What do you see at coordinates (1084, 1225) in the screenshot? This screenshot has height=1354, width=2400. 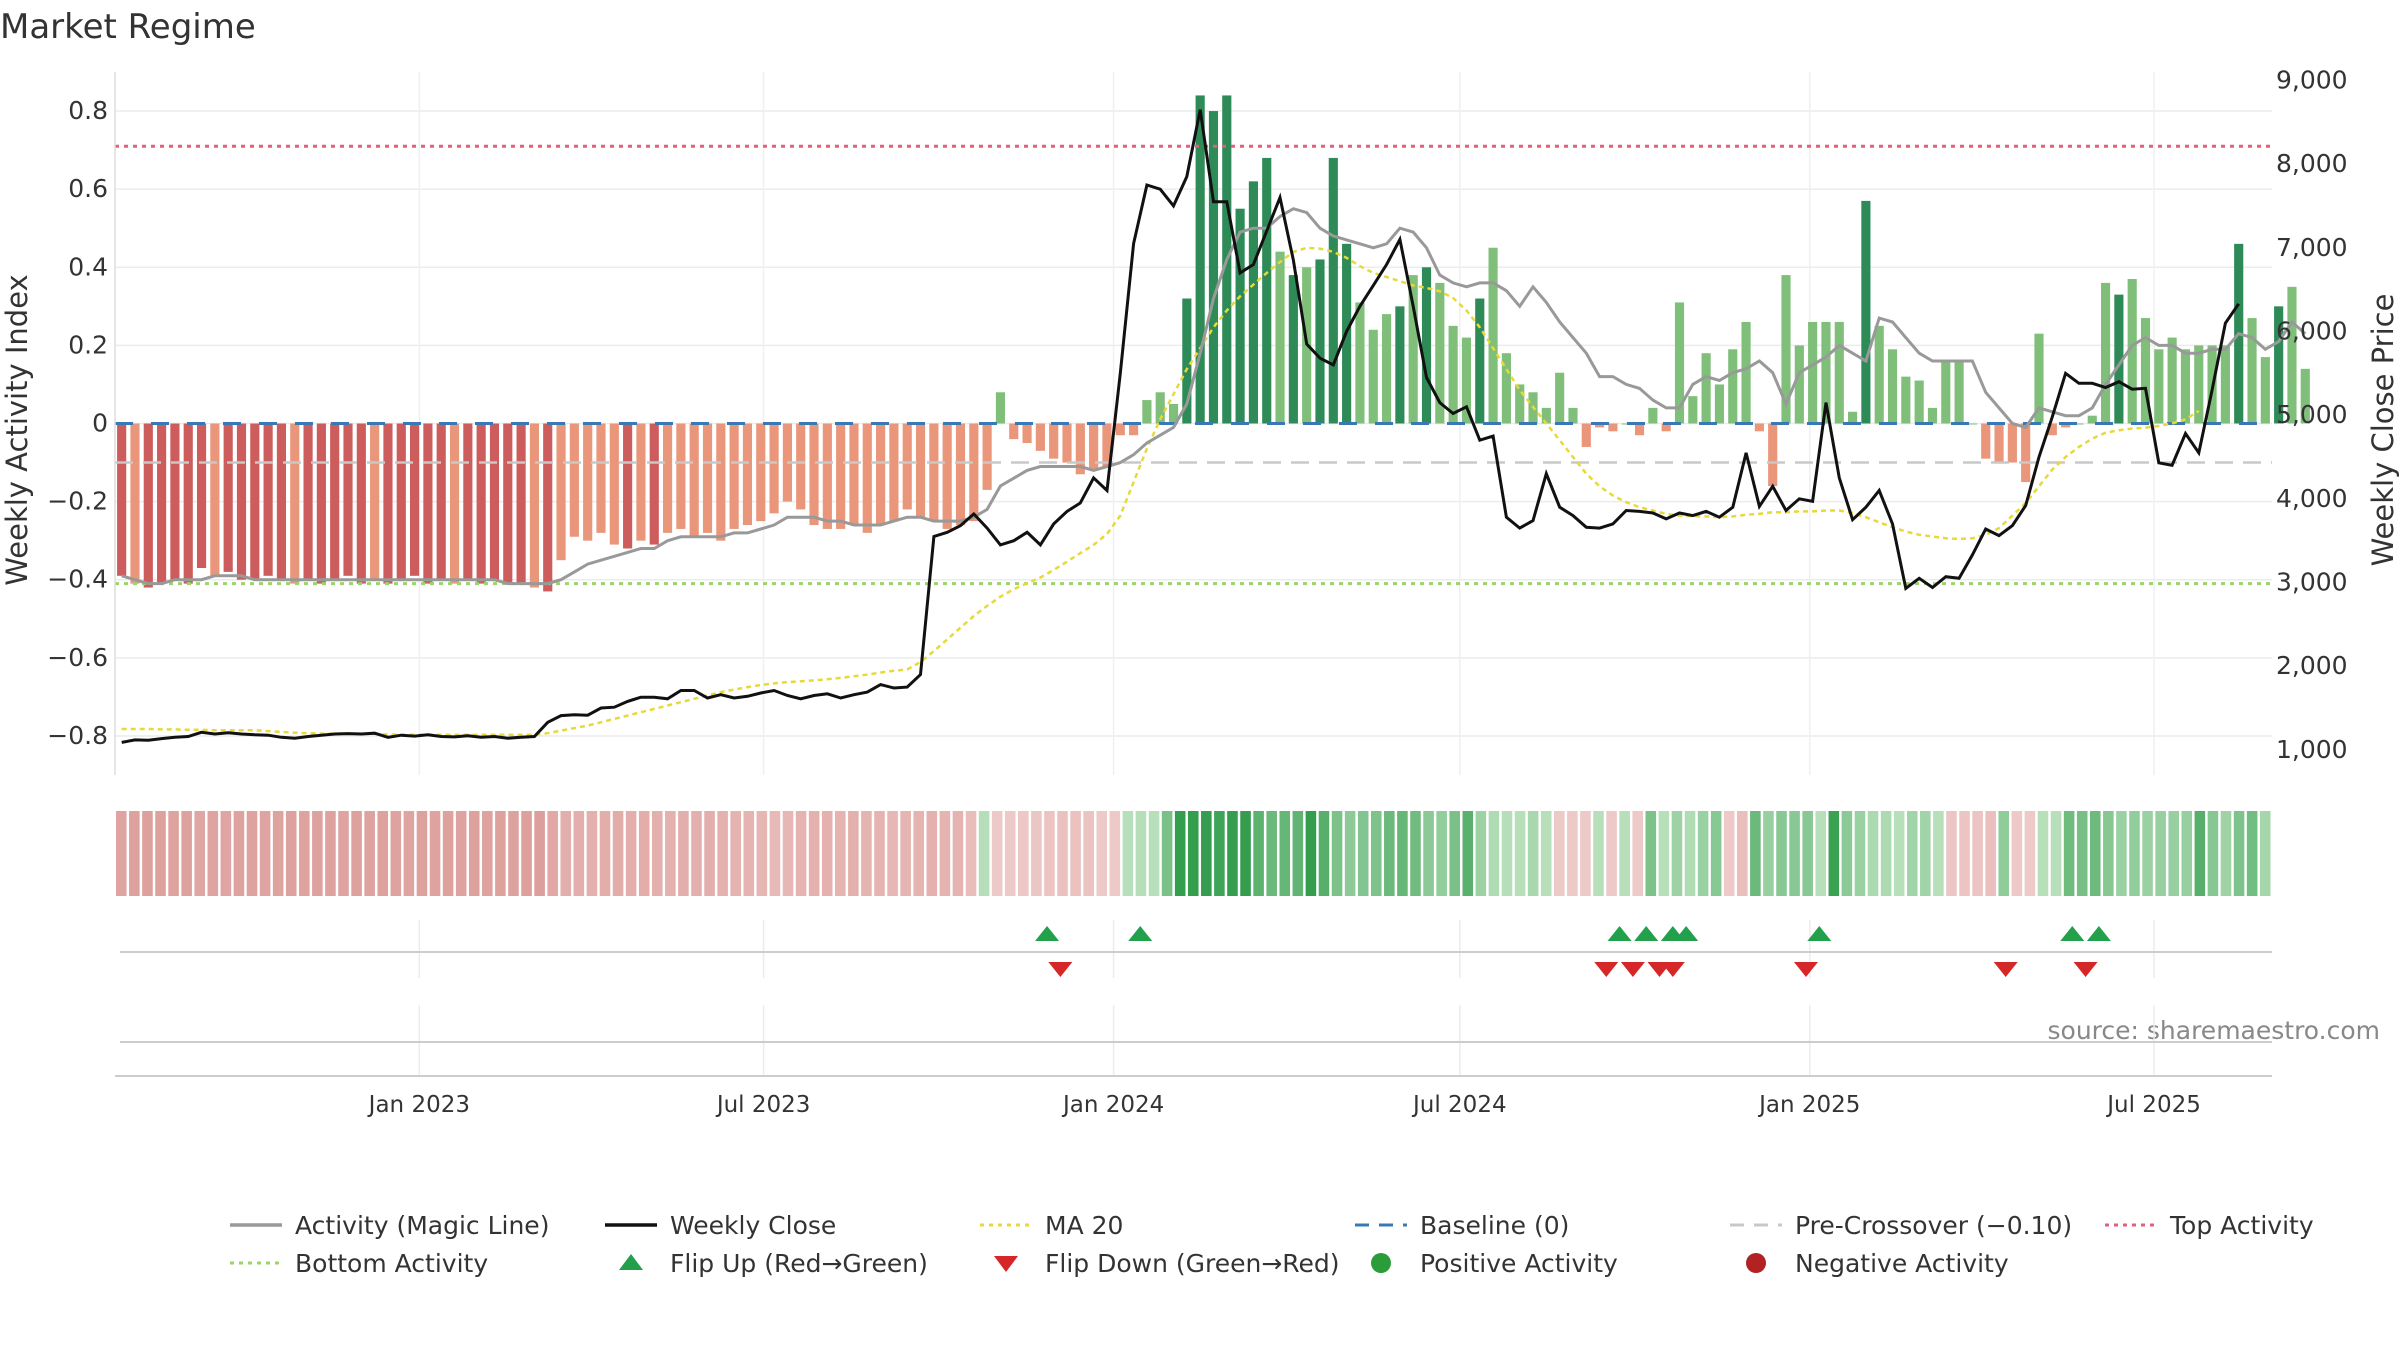 I see `legend-label: MA 20` at bounding box center [1084, 1225].